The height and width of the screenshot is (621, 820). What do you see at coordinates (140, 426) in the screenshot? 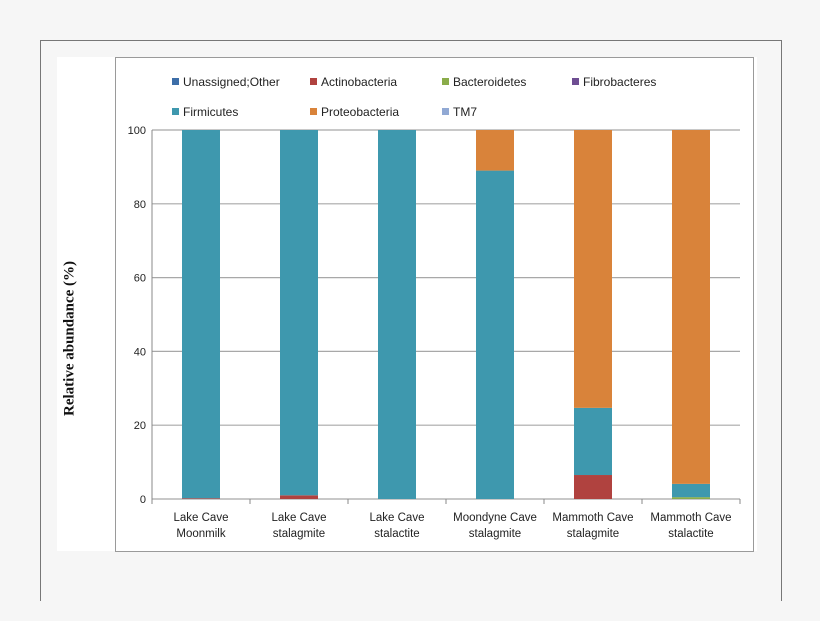
I see `y-tick-label: 20` at bounding box center [140, 426].